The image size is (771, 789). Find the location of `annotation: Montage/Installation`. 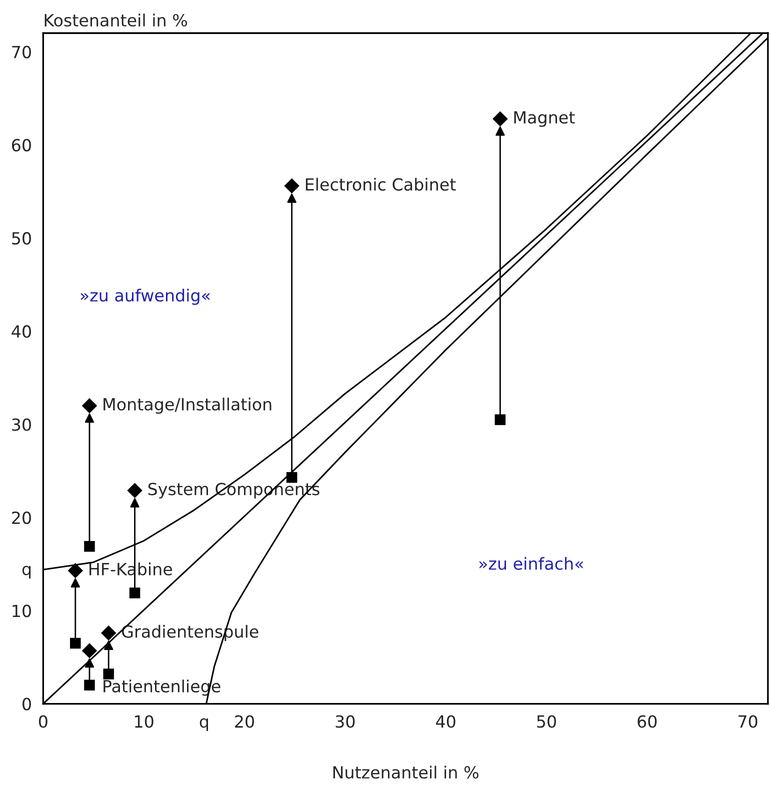

annotation: Montage/Installation is located at coordinates (188, 406).